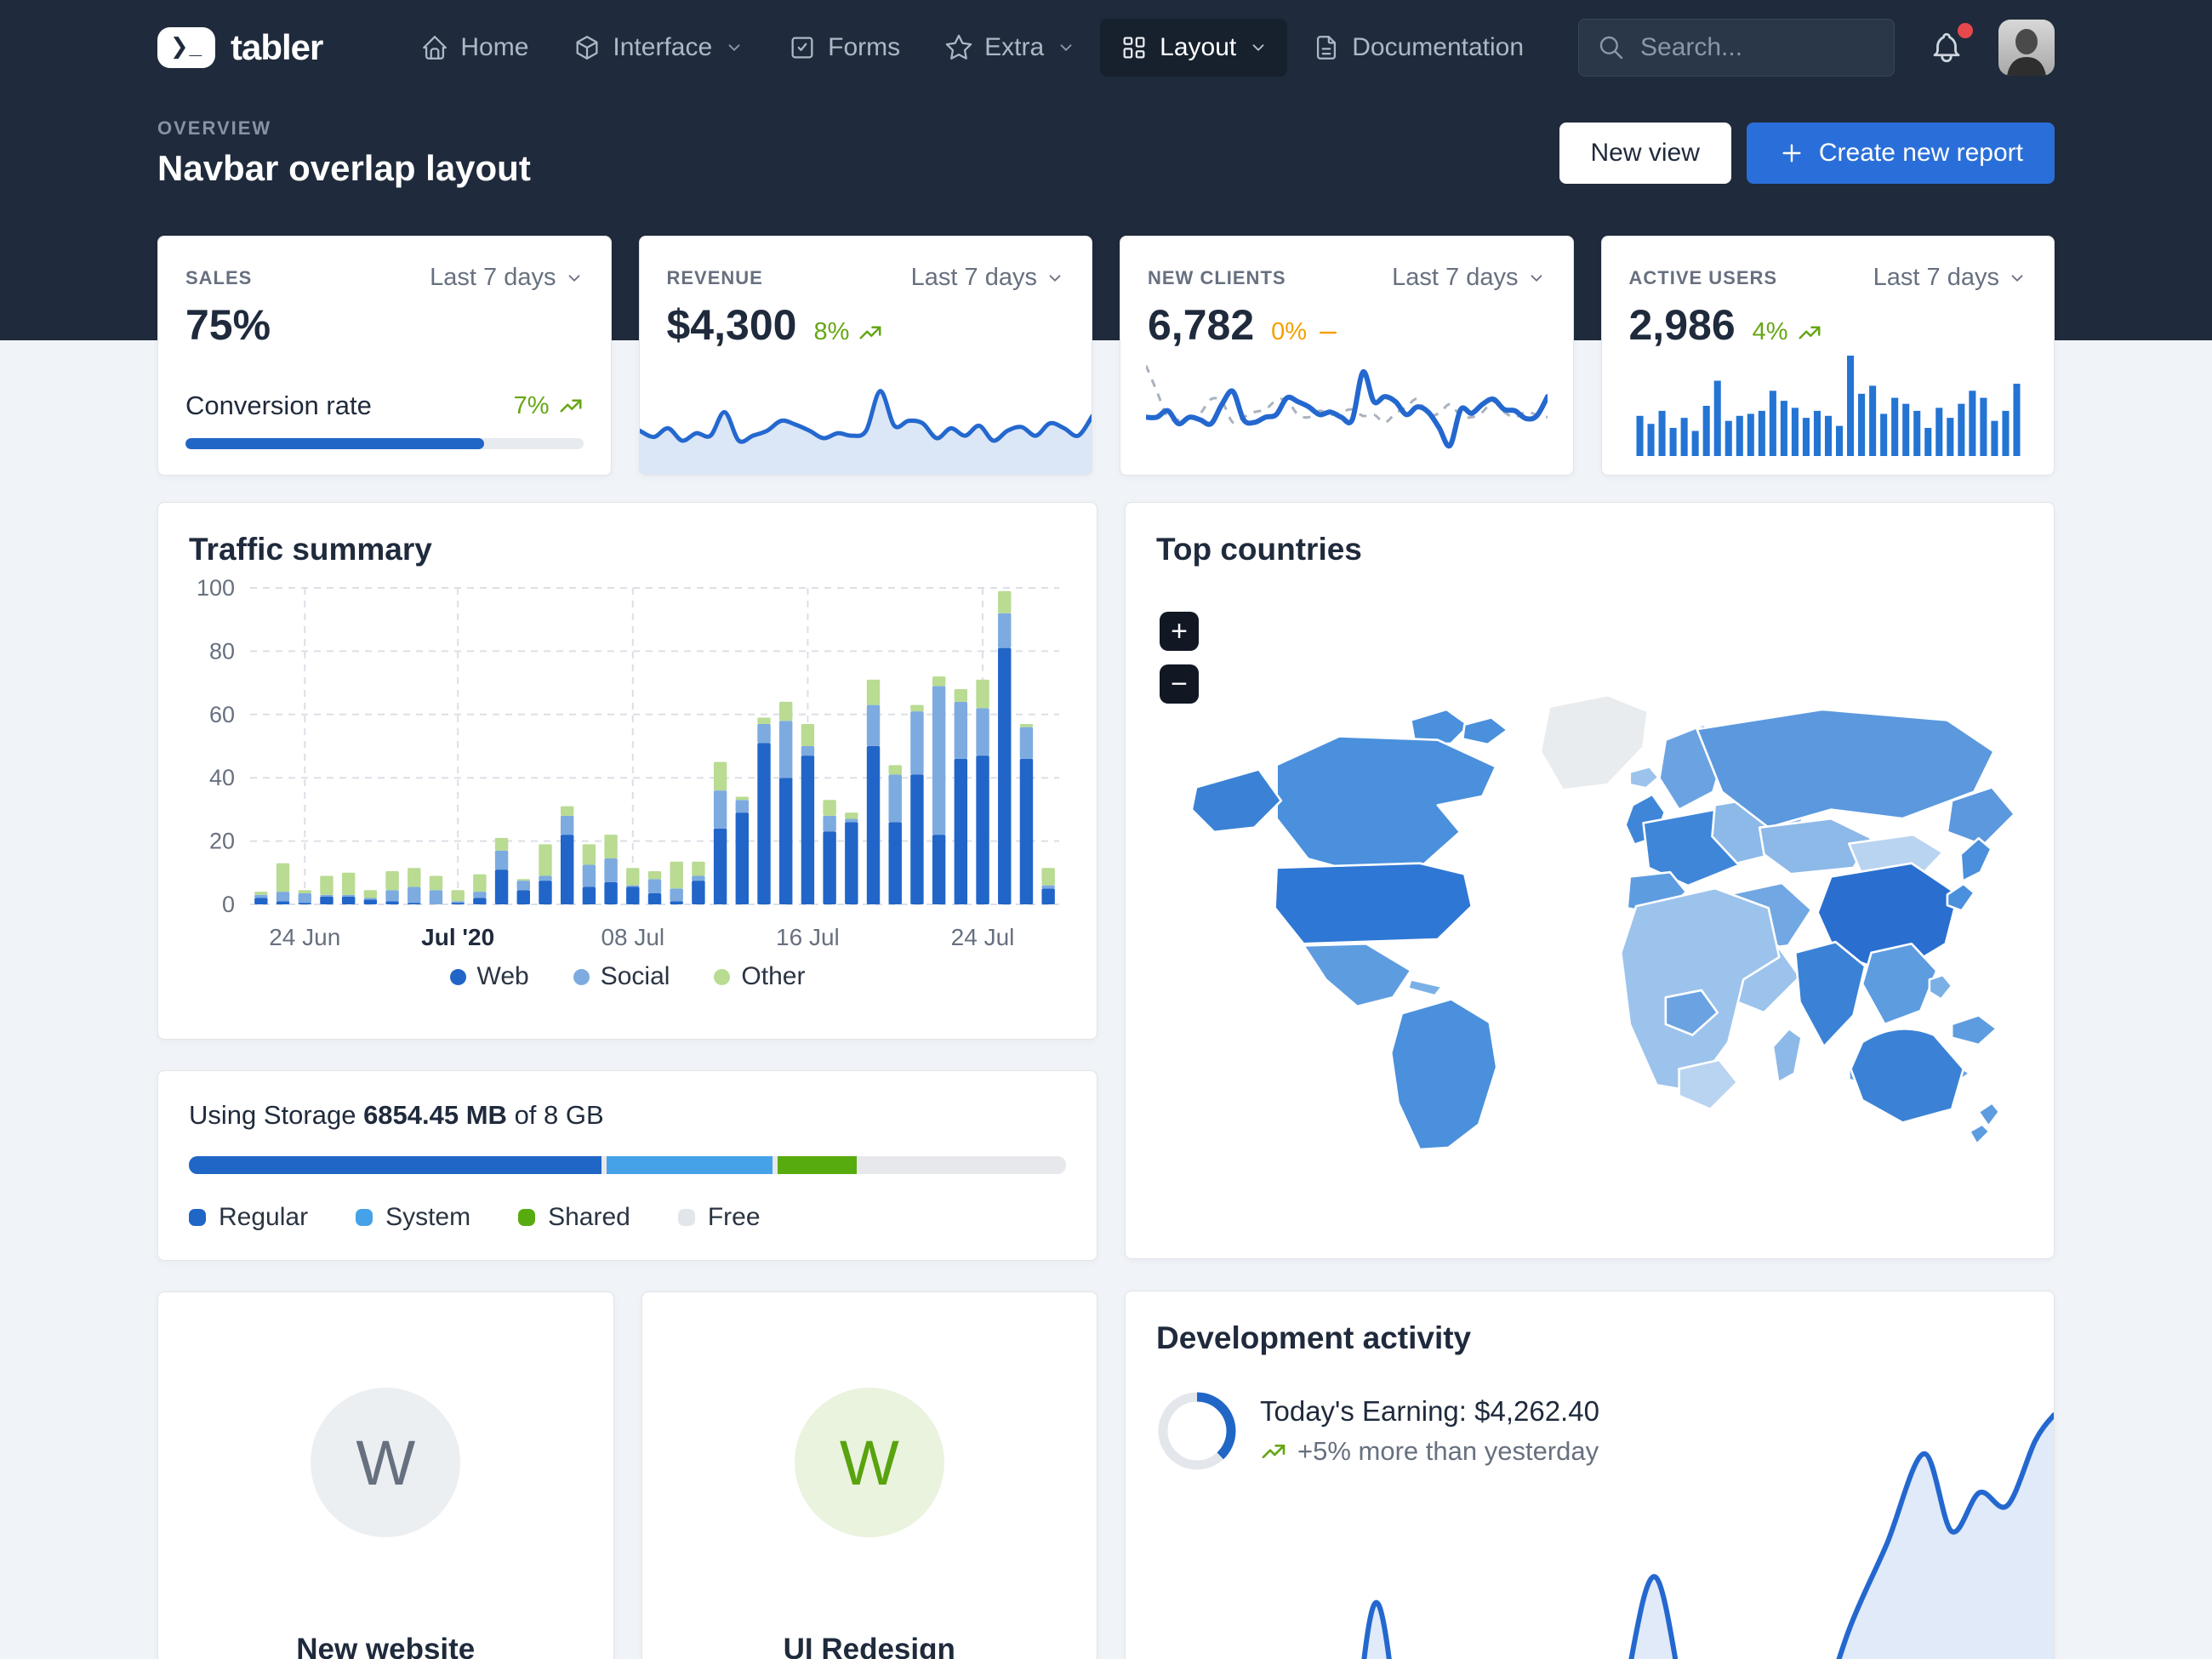 The width and height of the screenshot is (2212, 1659). Describe the element at coordinates (1757, 47) in the screenshot. I see `search-input` at that location.